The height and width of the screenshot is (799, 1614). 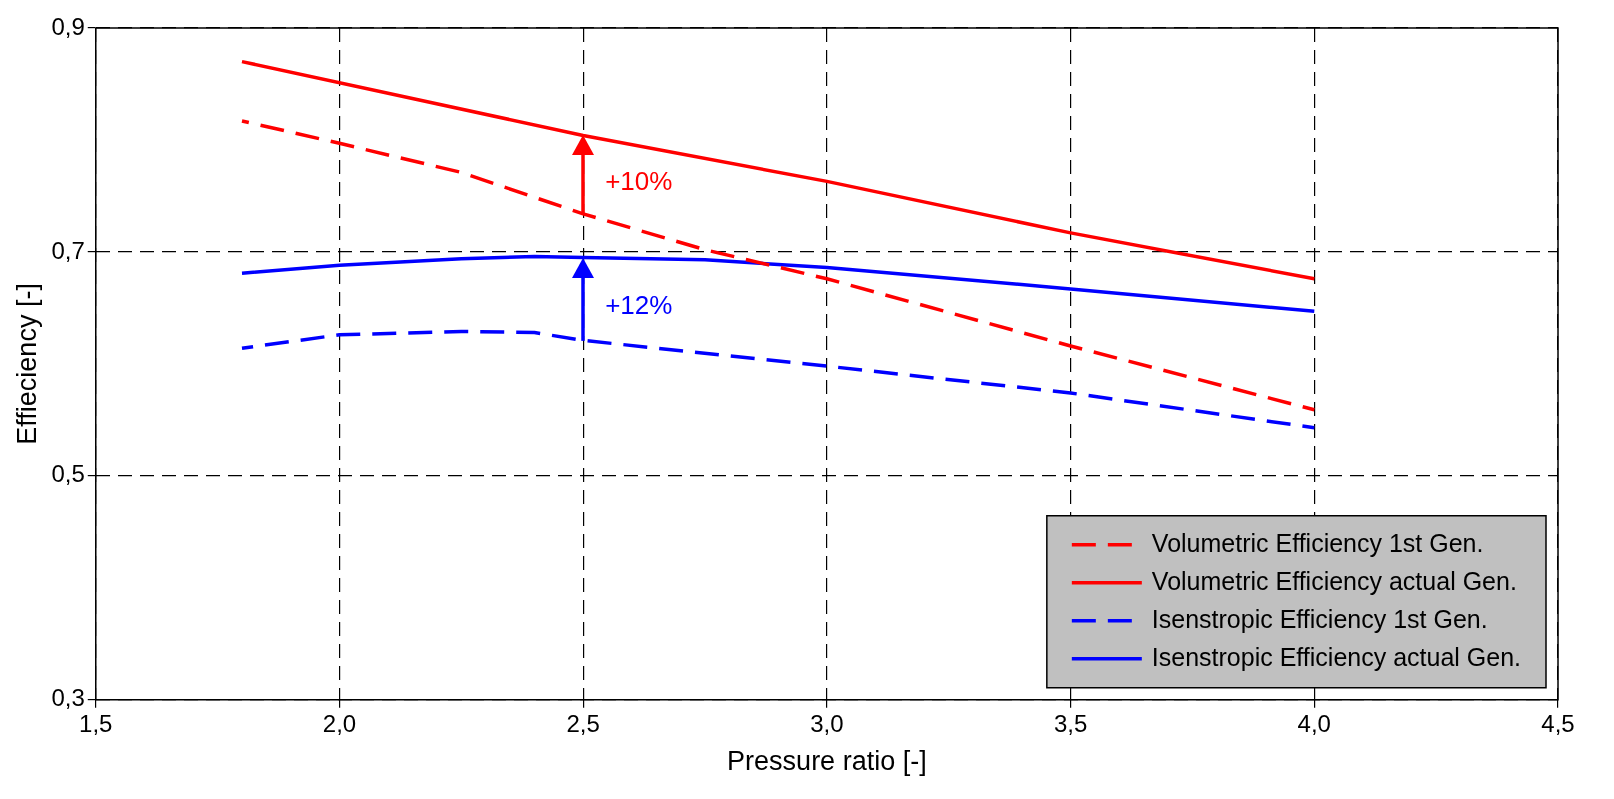 What do you see at coordinates (96, 723) in the screenshot?
I see `x-tick-label: 1,5` at bounding box center [96, 723].